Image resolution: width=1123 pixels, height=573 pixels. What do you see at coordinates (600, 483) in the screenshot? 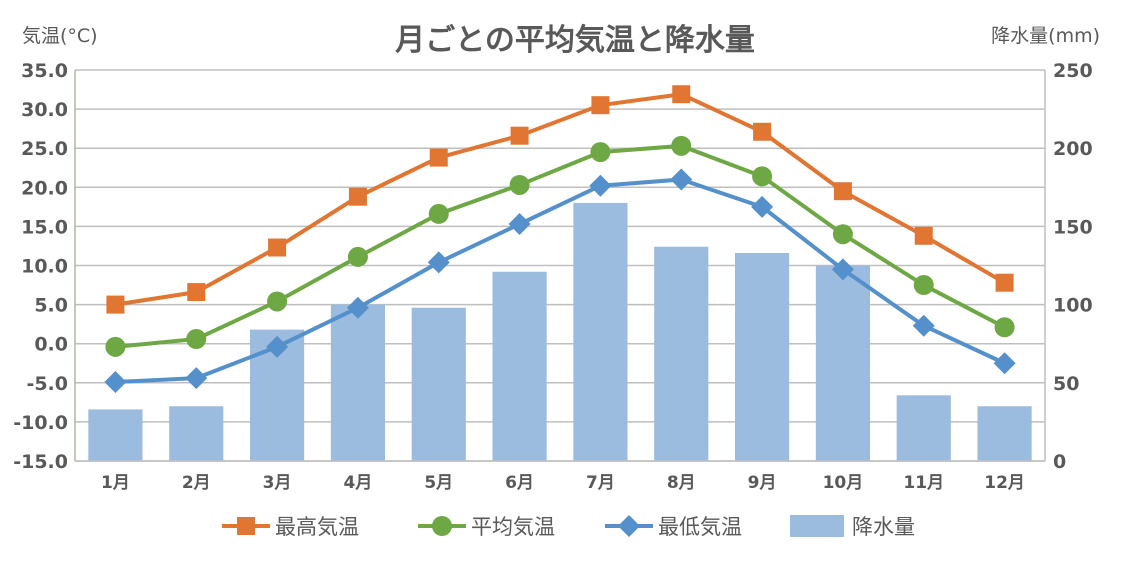
I see `category-label: 7月` at bounding box center [600, 483].